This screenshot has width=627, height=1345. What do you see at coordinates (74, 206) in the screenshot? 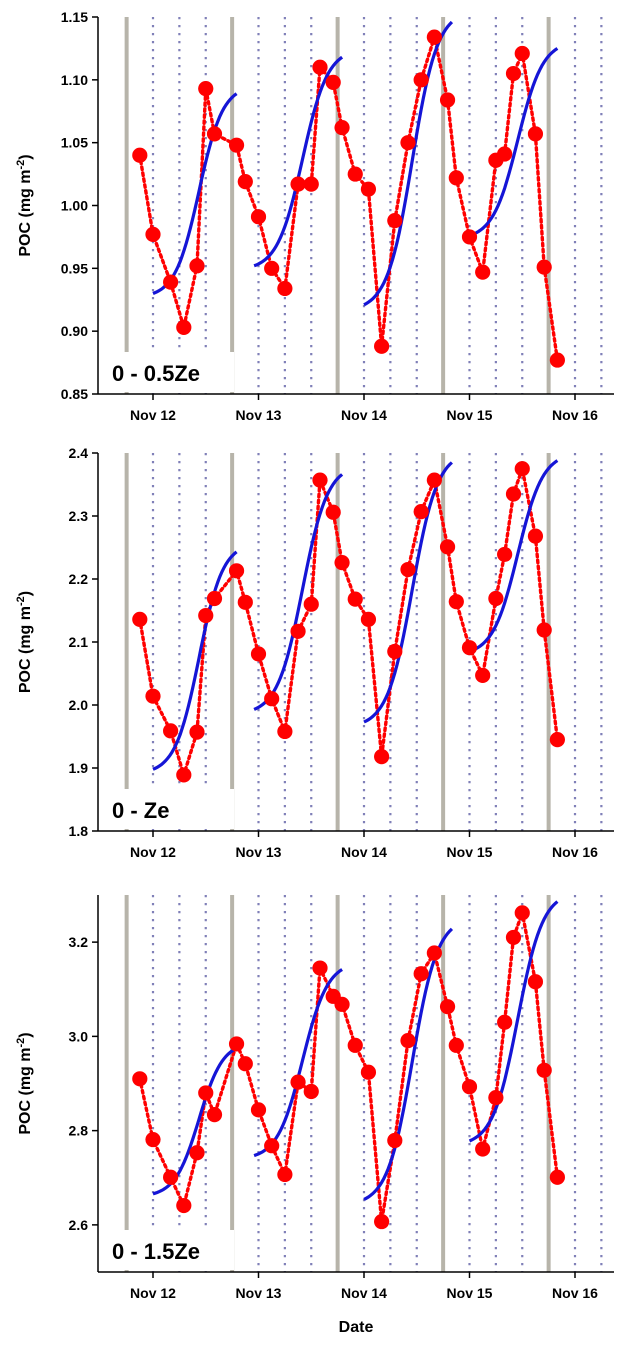
I see `y-tick-label: 1.00` at bounding box center [74, 206].